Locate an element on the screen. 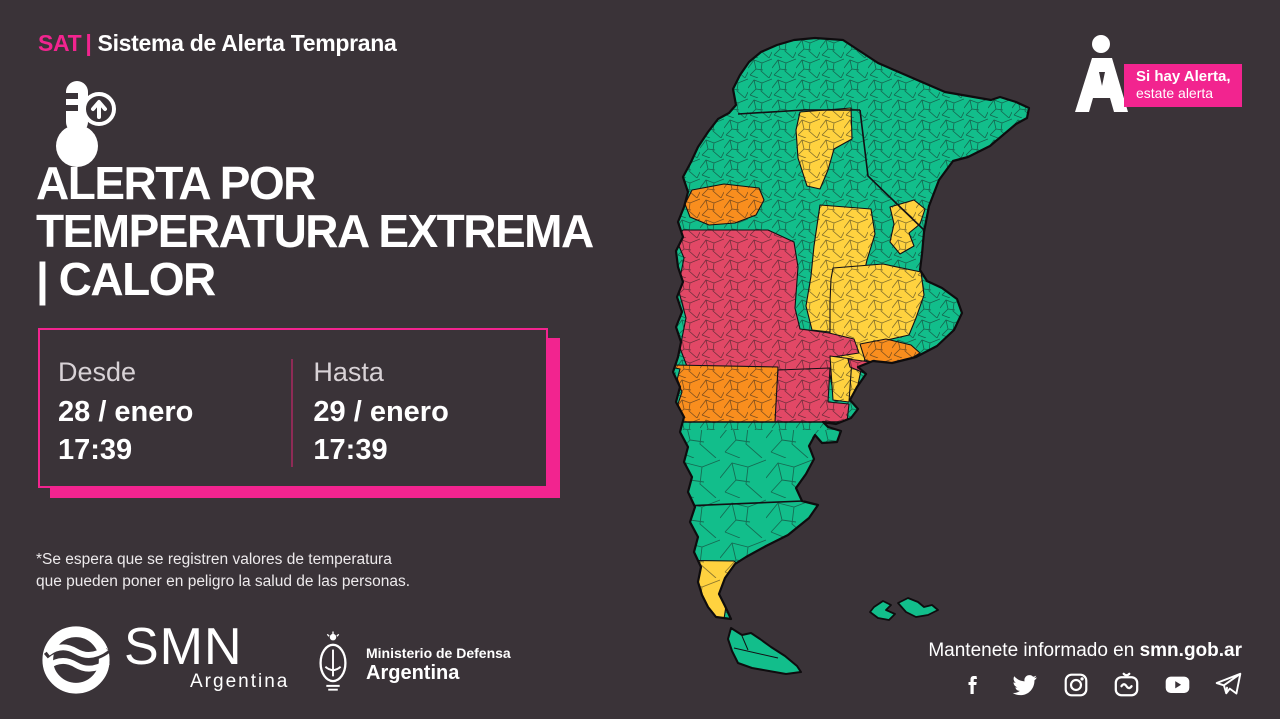  smn-wordmark: SMN Argentina is located at coordinates (207, 655).